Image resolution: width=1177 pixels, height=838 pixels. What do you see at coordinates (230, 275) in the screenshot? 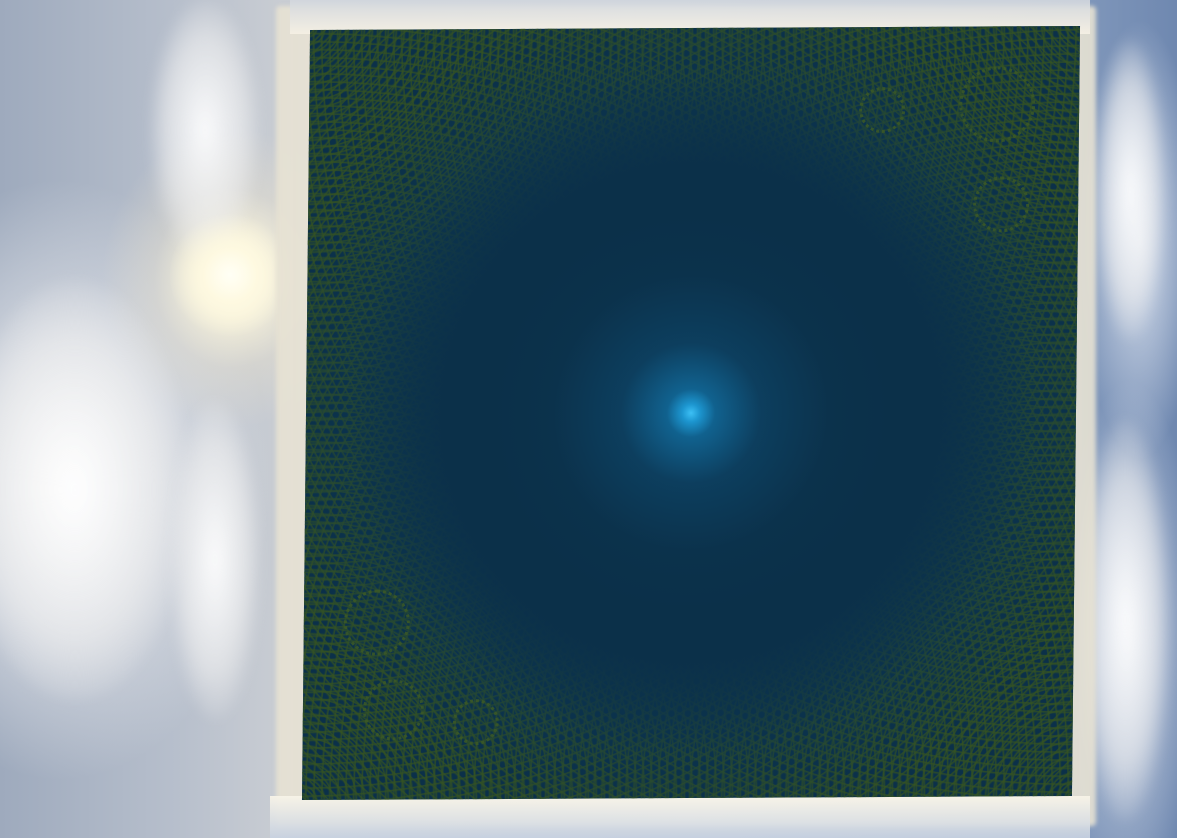
I see `sun` at bounding box center [230, 275].